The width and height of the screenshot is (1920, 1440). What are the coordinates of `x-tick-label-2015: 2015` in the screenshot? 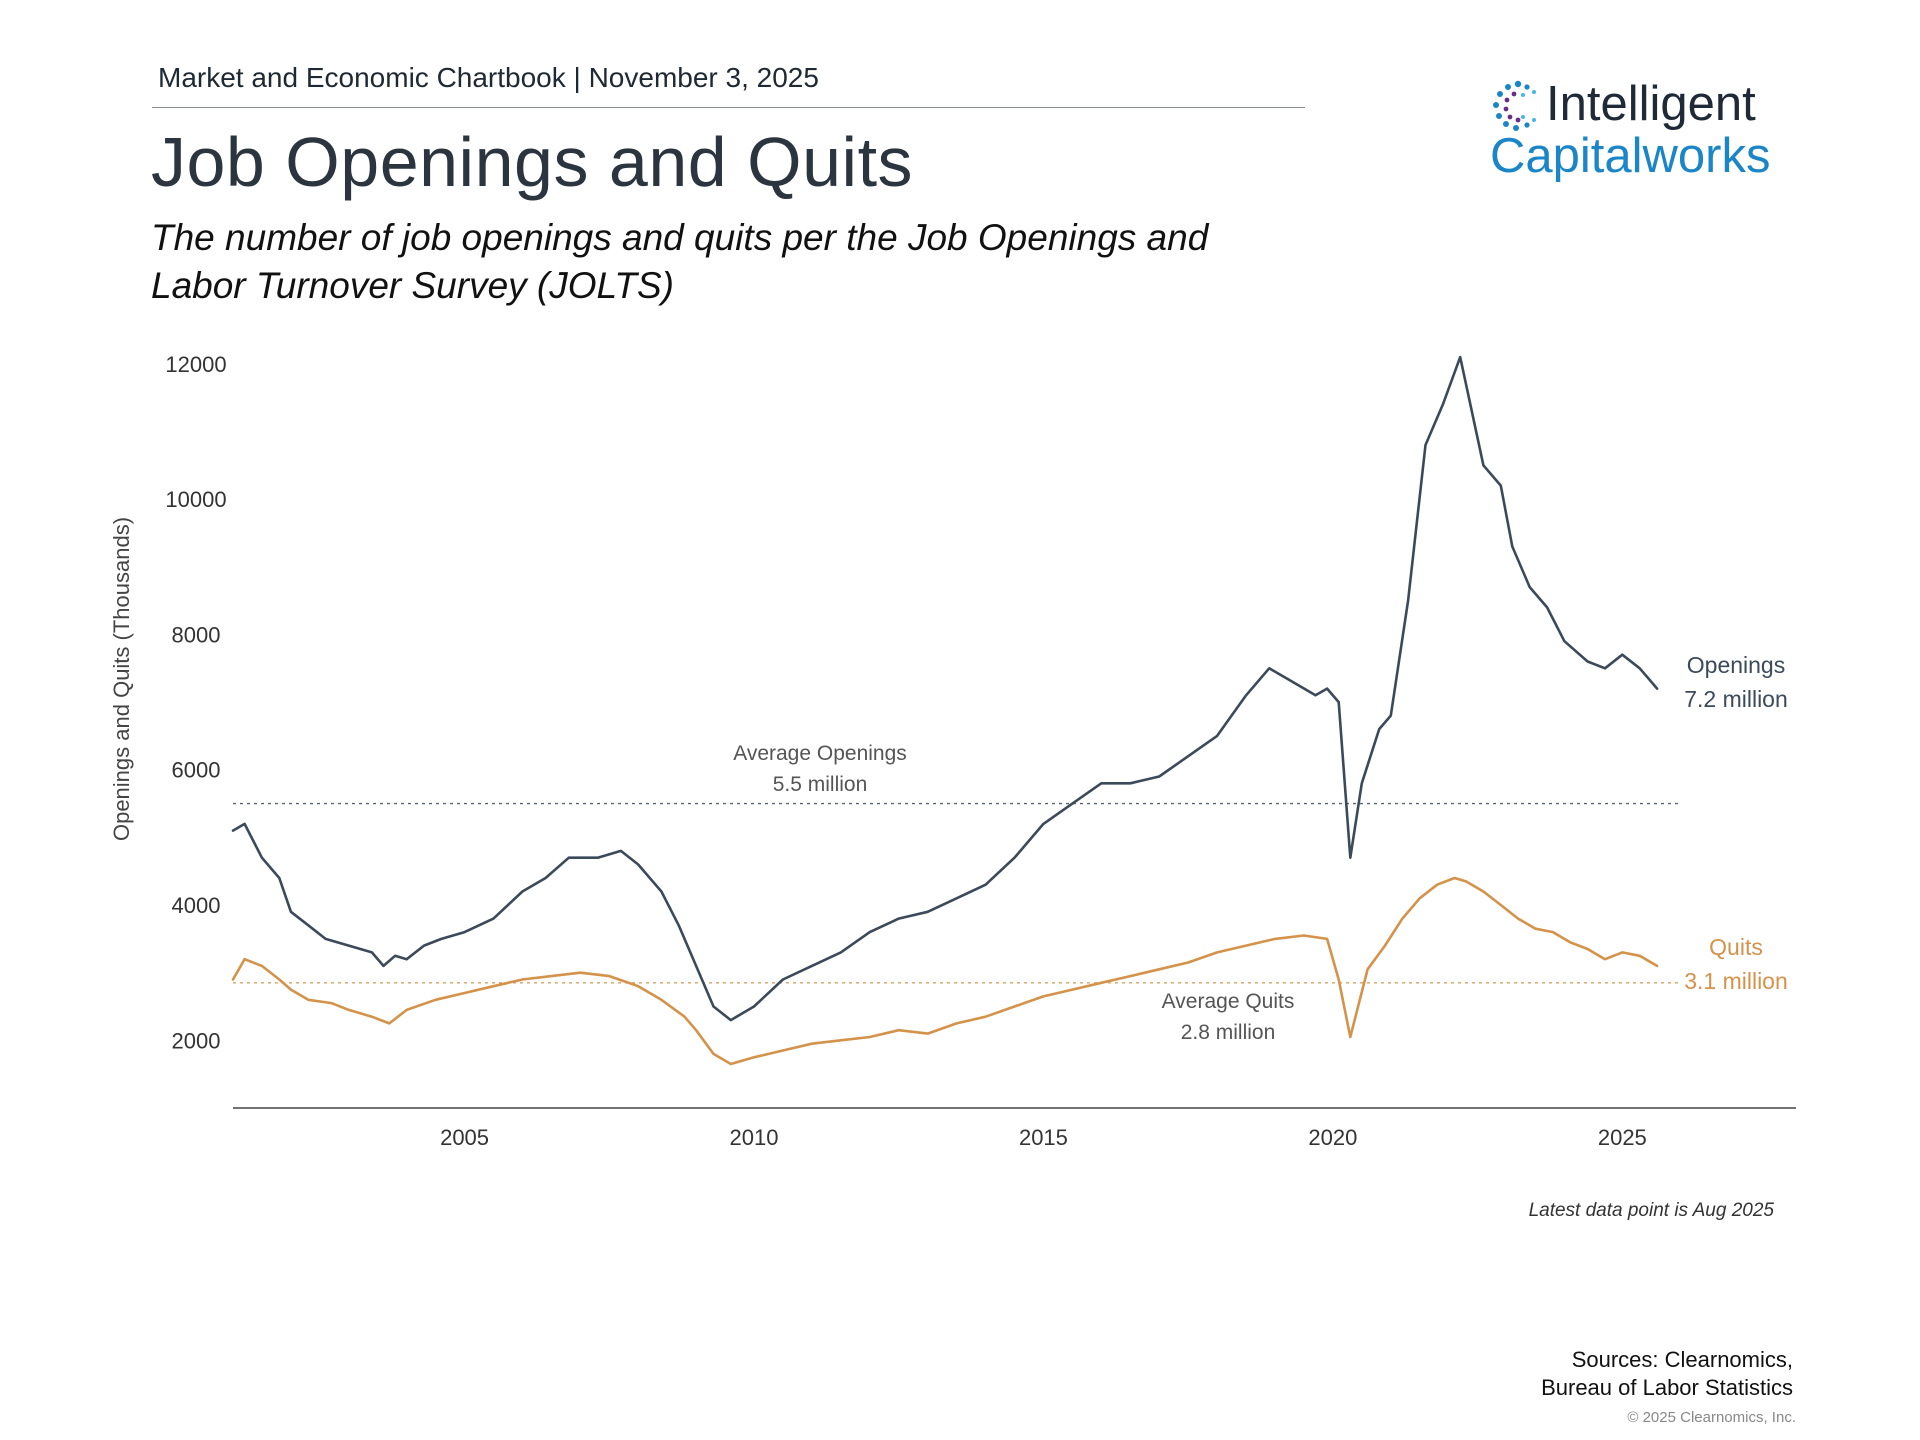 It's located at (1043, 1137).